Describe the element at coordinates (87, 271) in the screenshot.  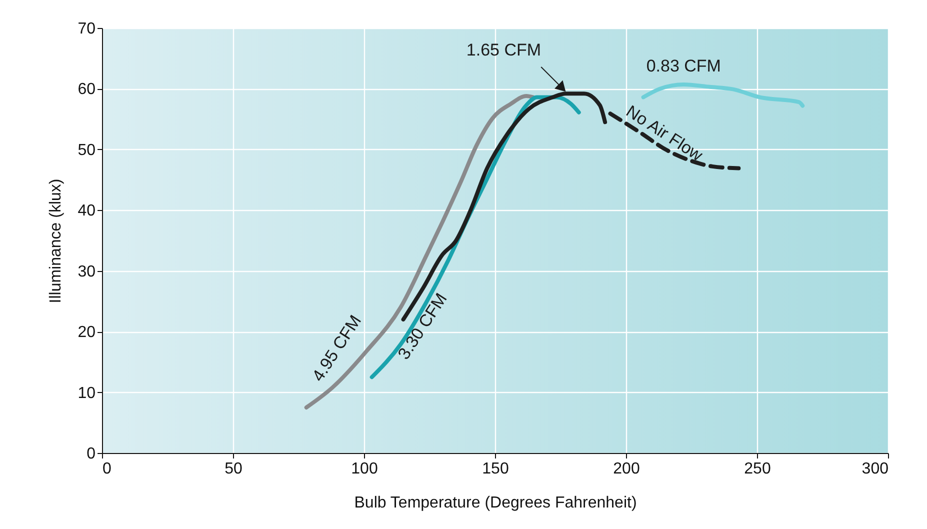
I see `y-tick-label: 30` at that location.